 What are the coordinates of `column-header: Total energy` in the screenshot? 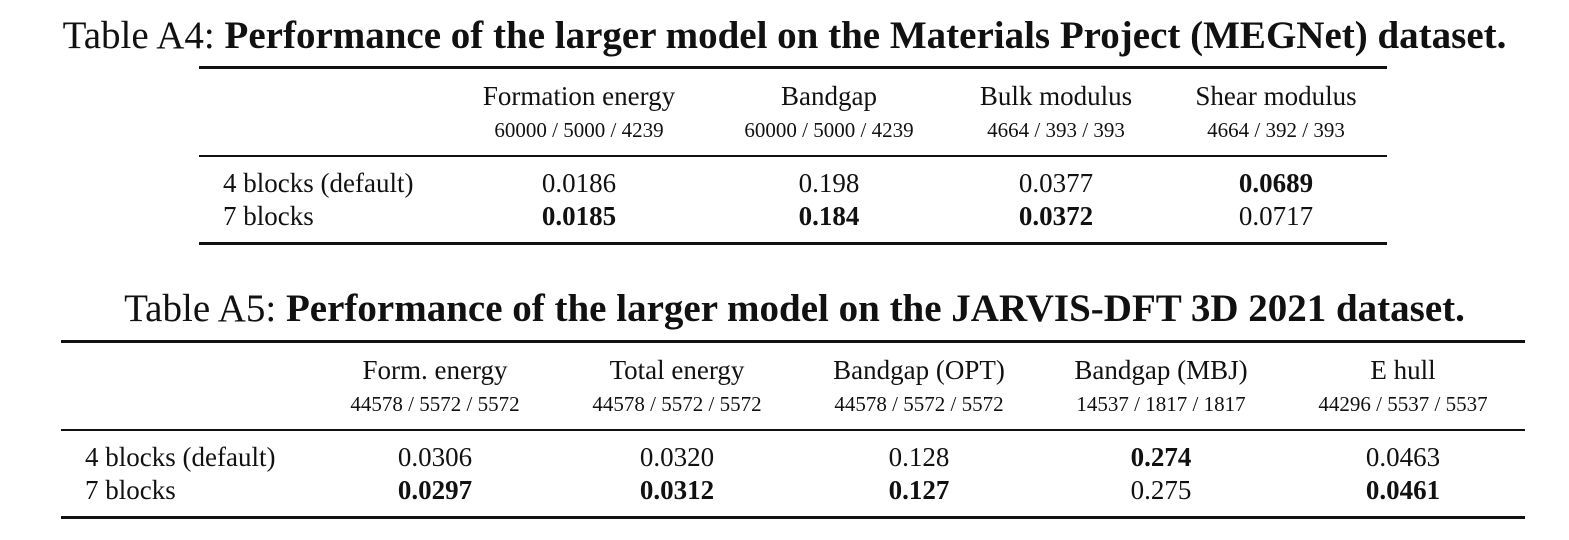 It's located at (677, 370).